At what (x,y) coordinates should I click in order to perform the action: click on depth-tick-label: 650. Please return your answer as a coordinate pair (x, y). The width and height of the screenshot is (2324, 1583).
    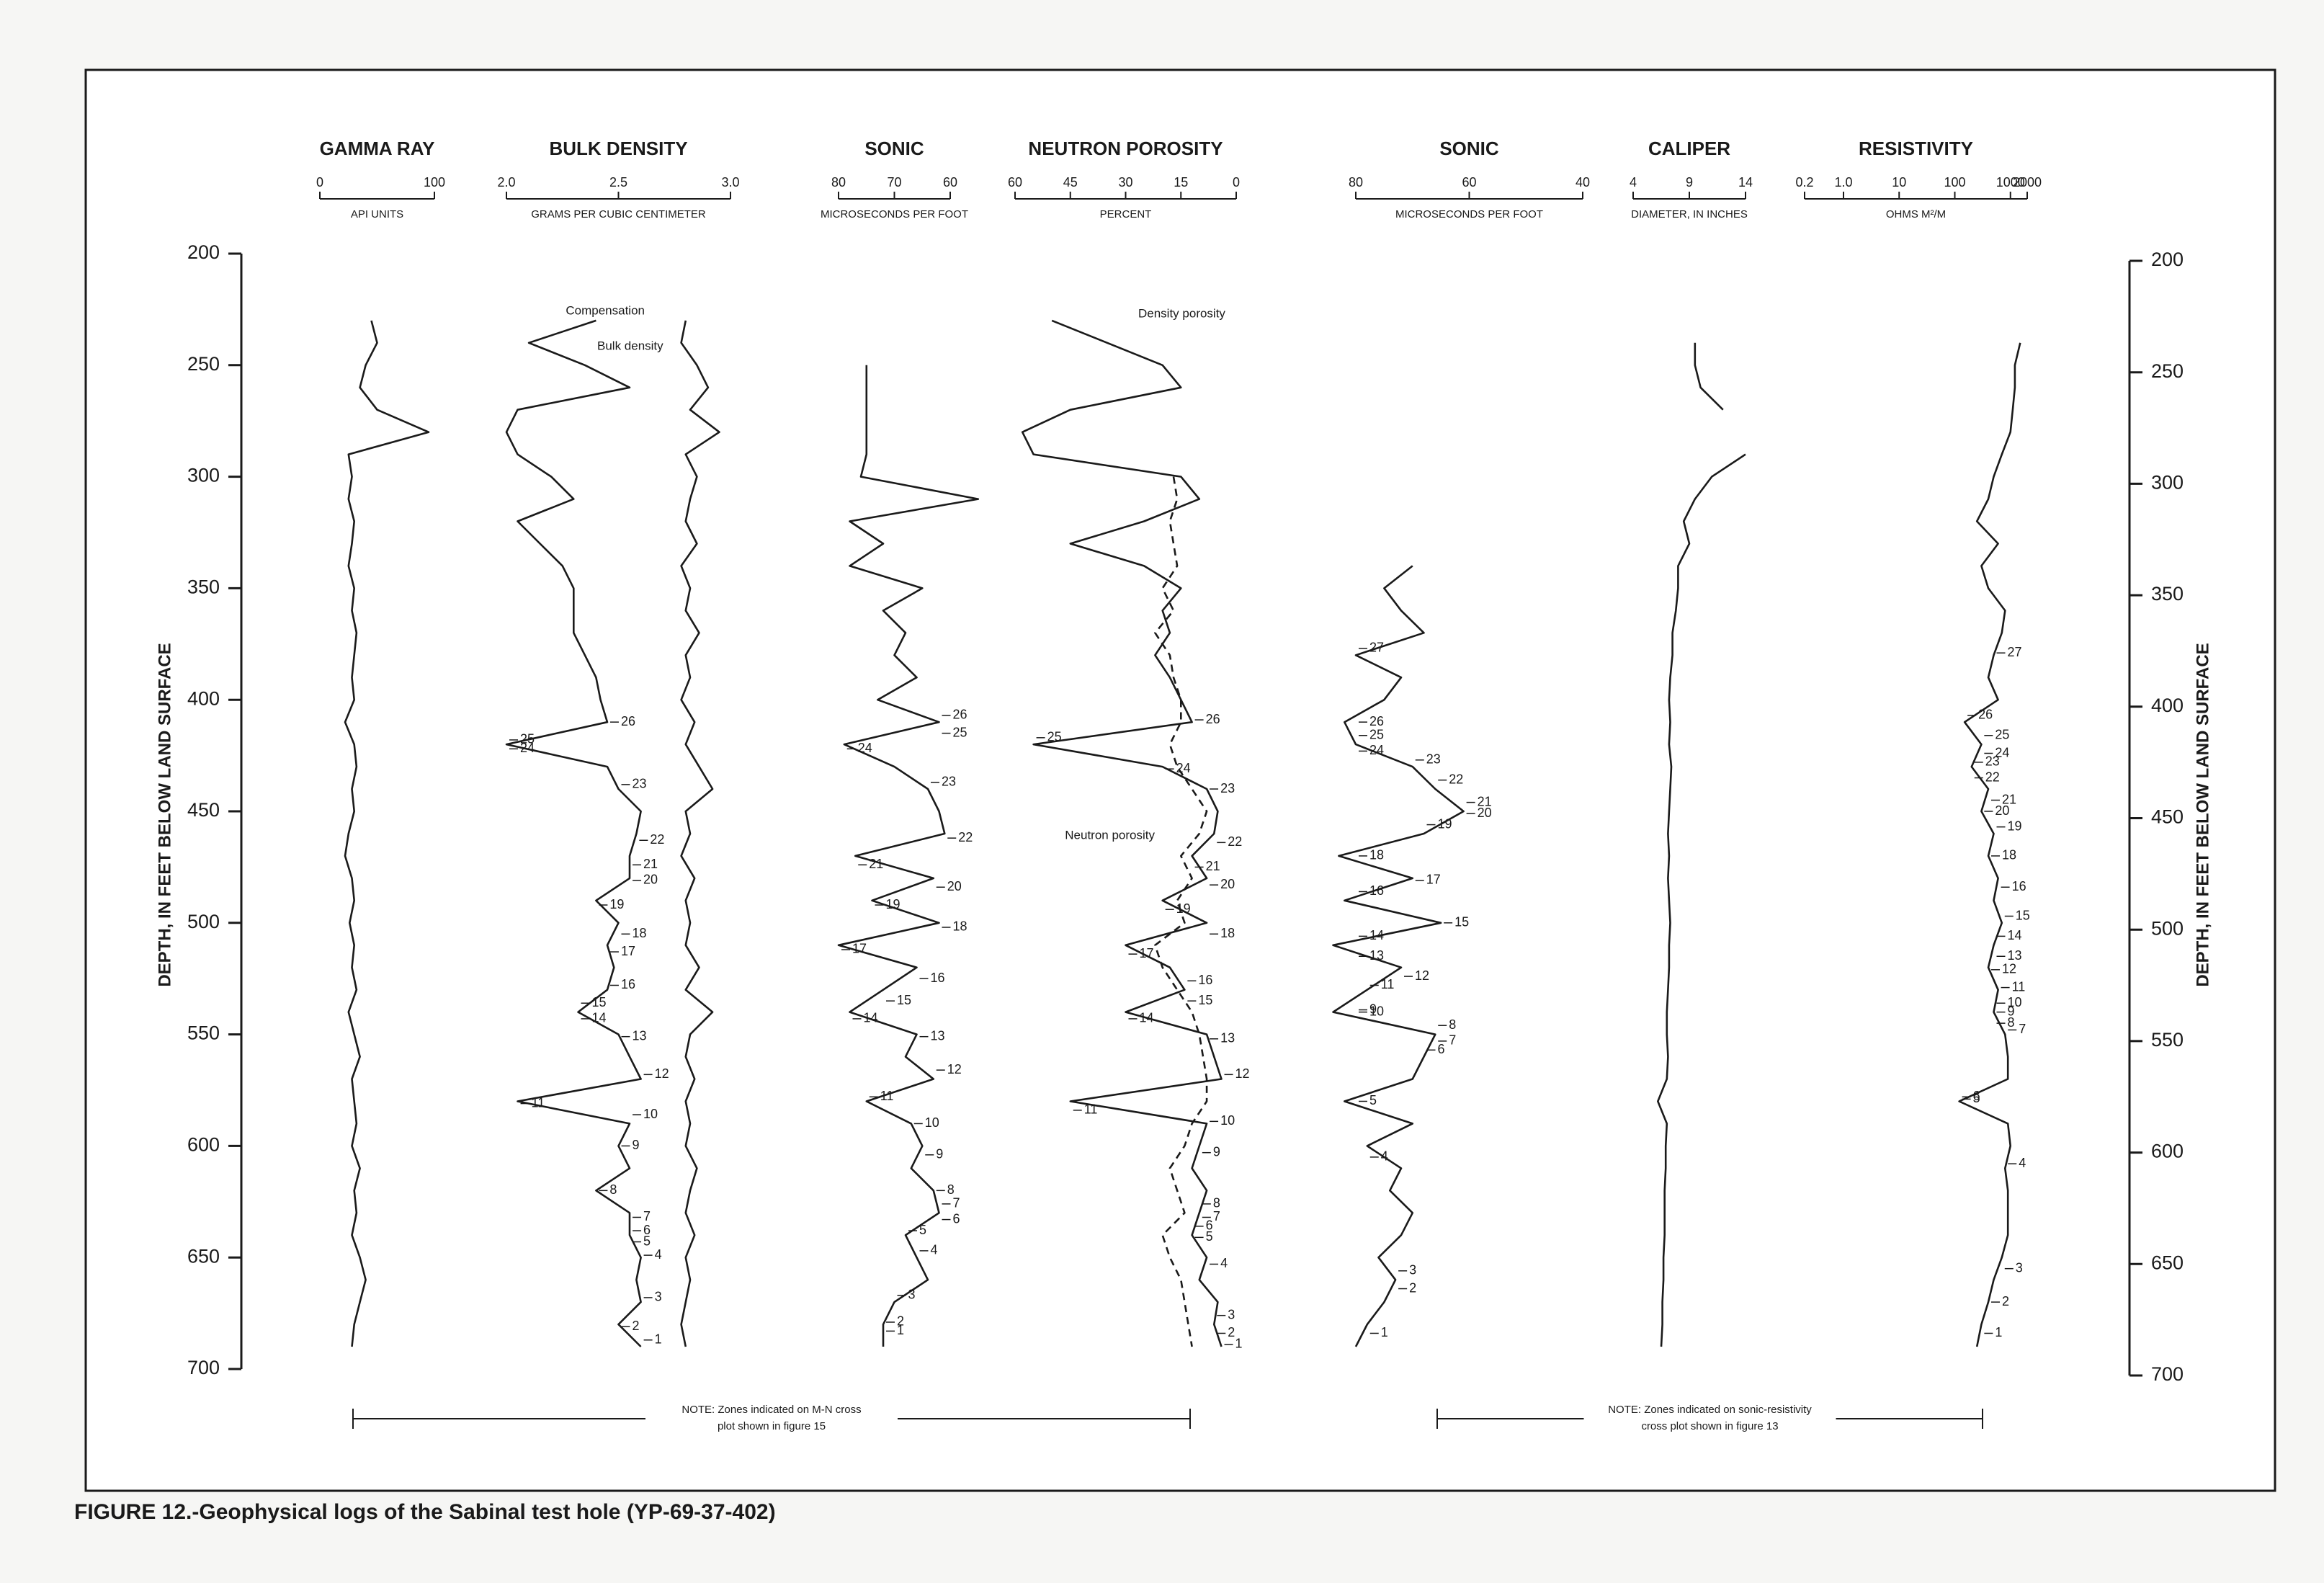
    Looking at the image, I should click on (2167, 1262).